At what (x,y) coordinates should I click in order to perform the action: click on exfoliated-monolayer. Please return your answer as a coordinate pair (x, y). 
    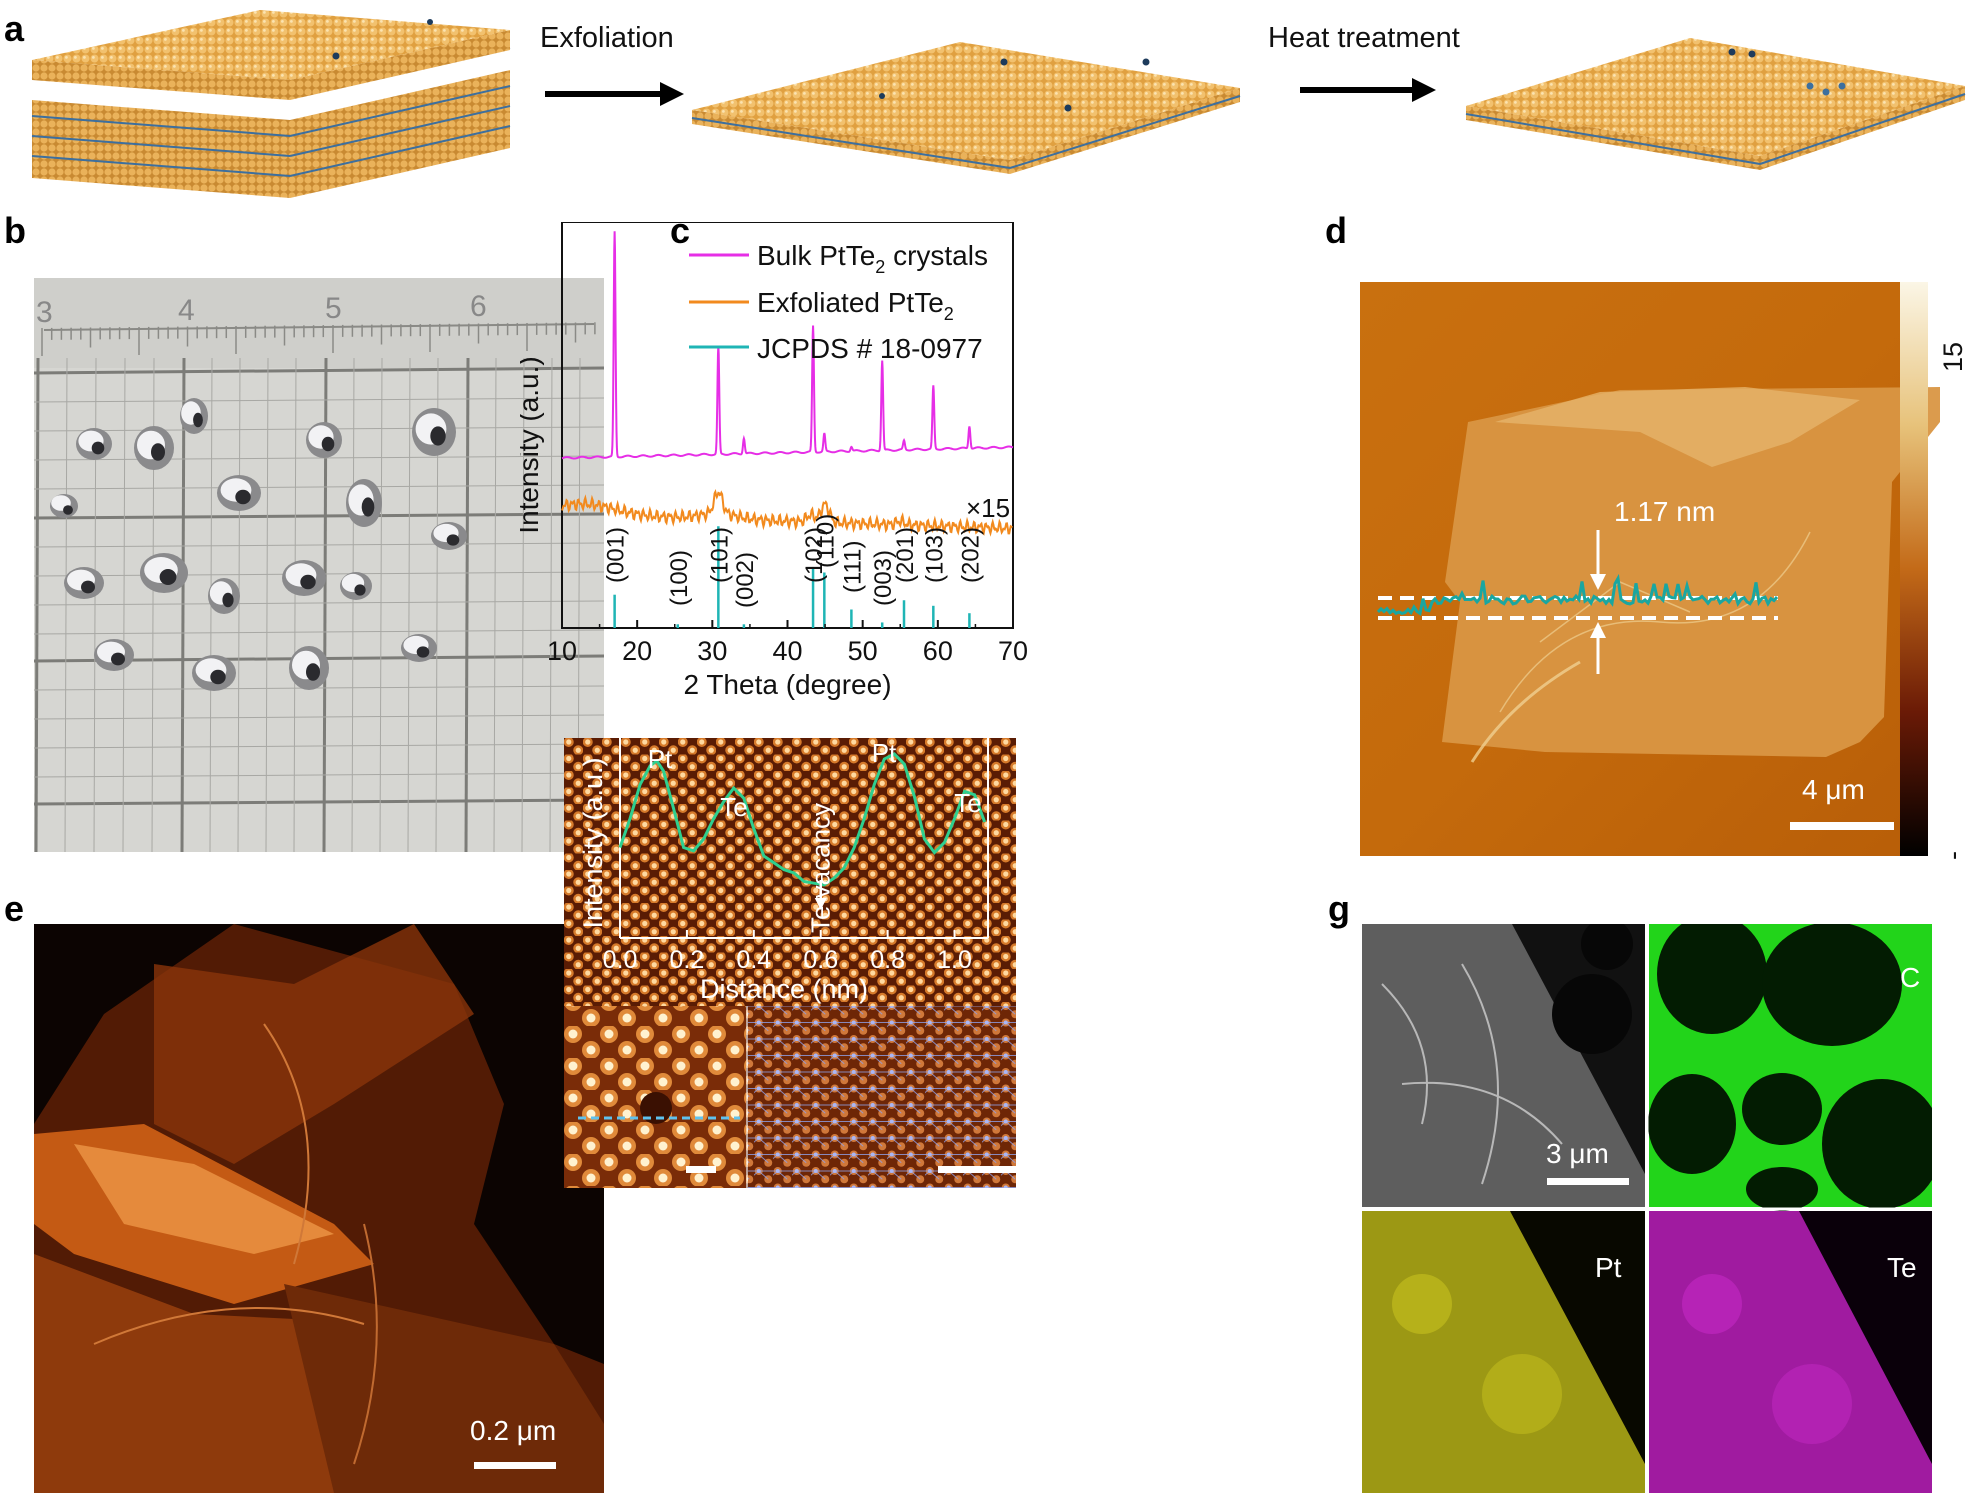
    Looking at the image, I should click on (966, 108).